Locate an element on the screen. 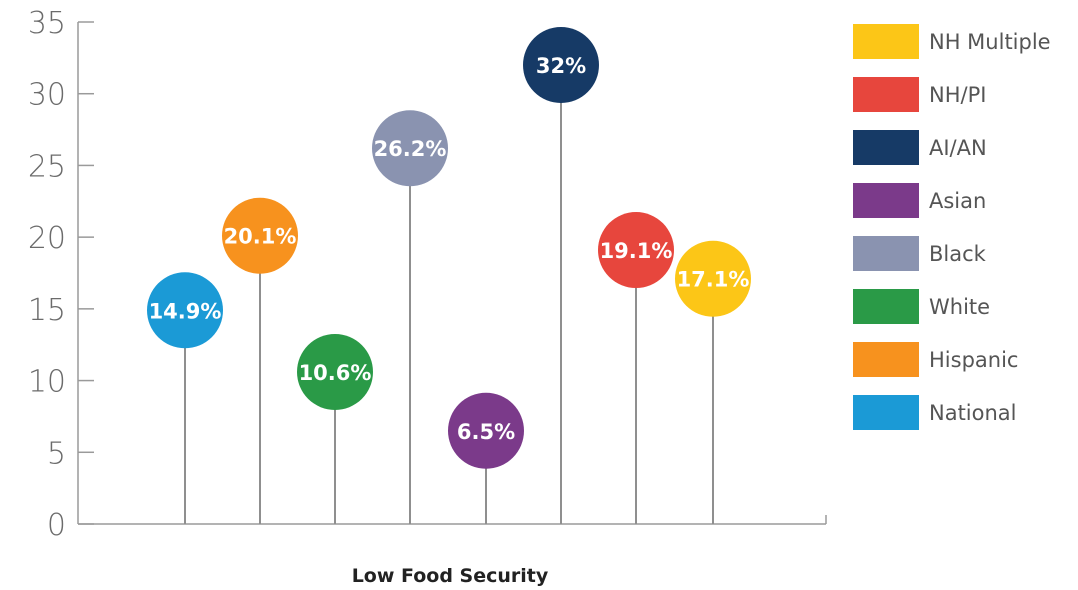 This screenshot has height=590, width=1078. y-tick-label: 10 is located at coordinates (47, 382).